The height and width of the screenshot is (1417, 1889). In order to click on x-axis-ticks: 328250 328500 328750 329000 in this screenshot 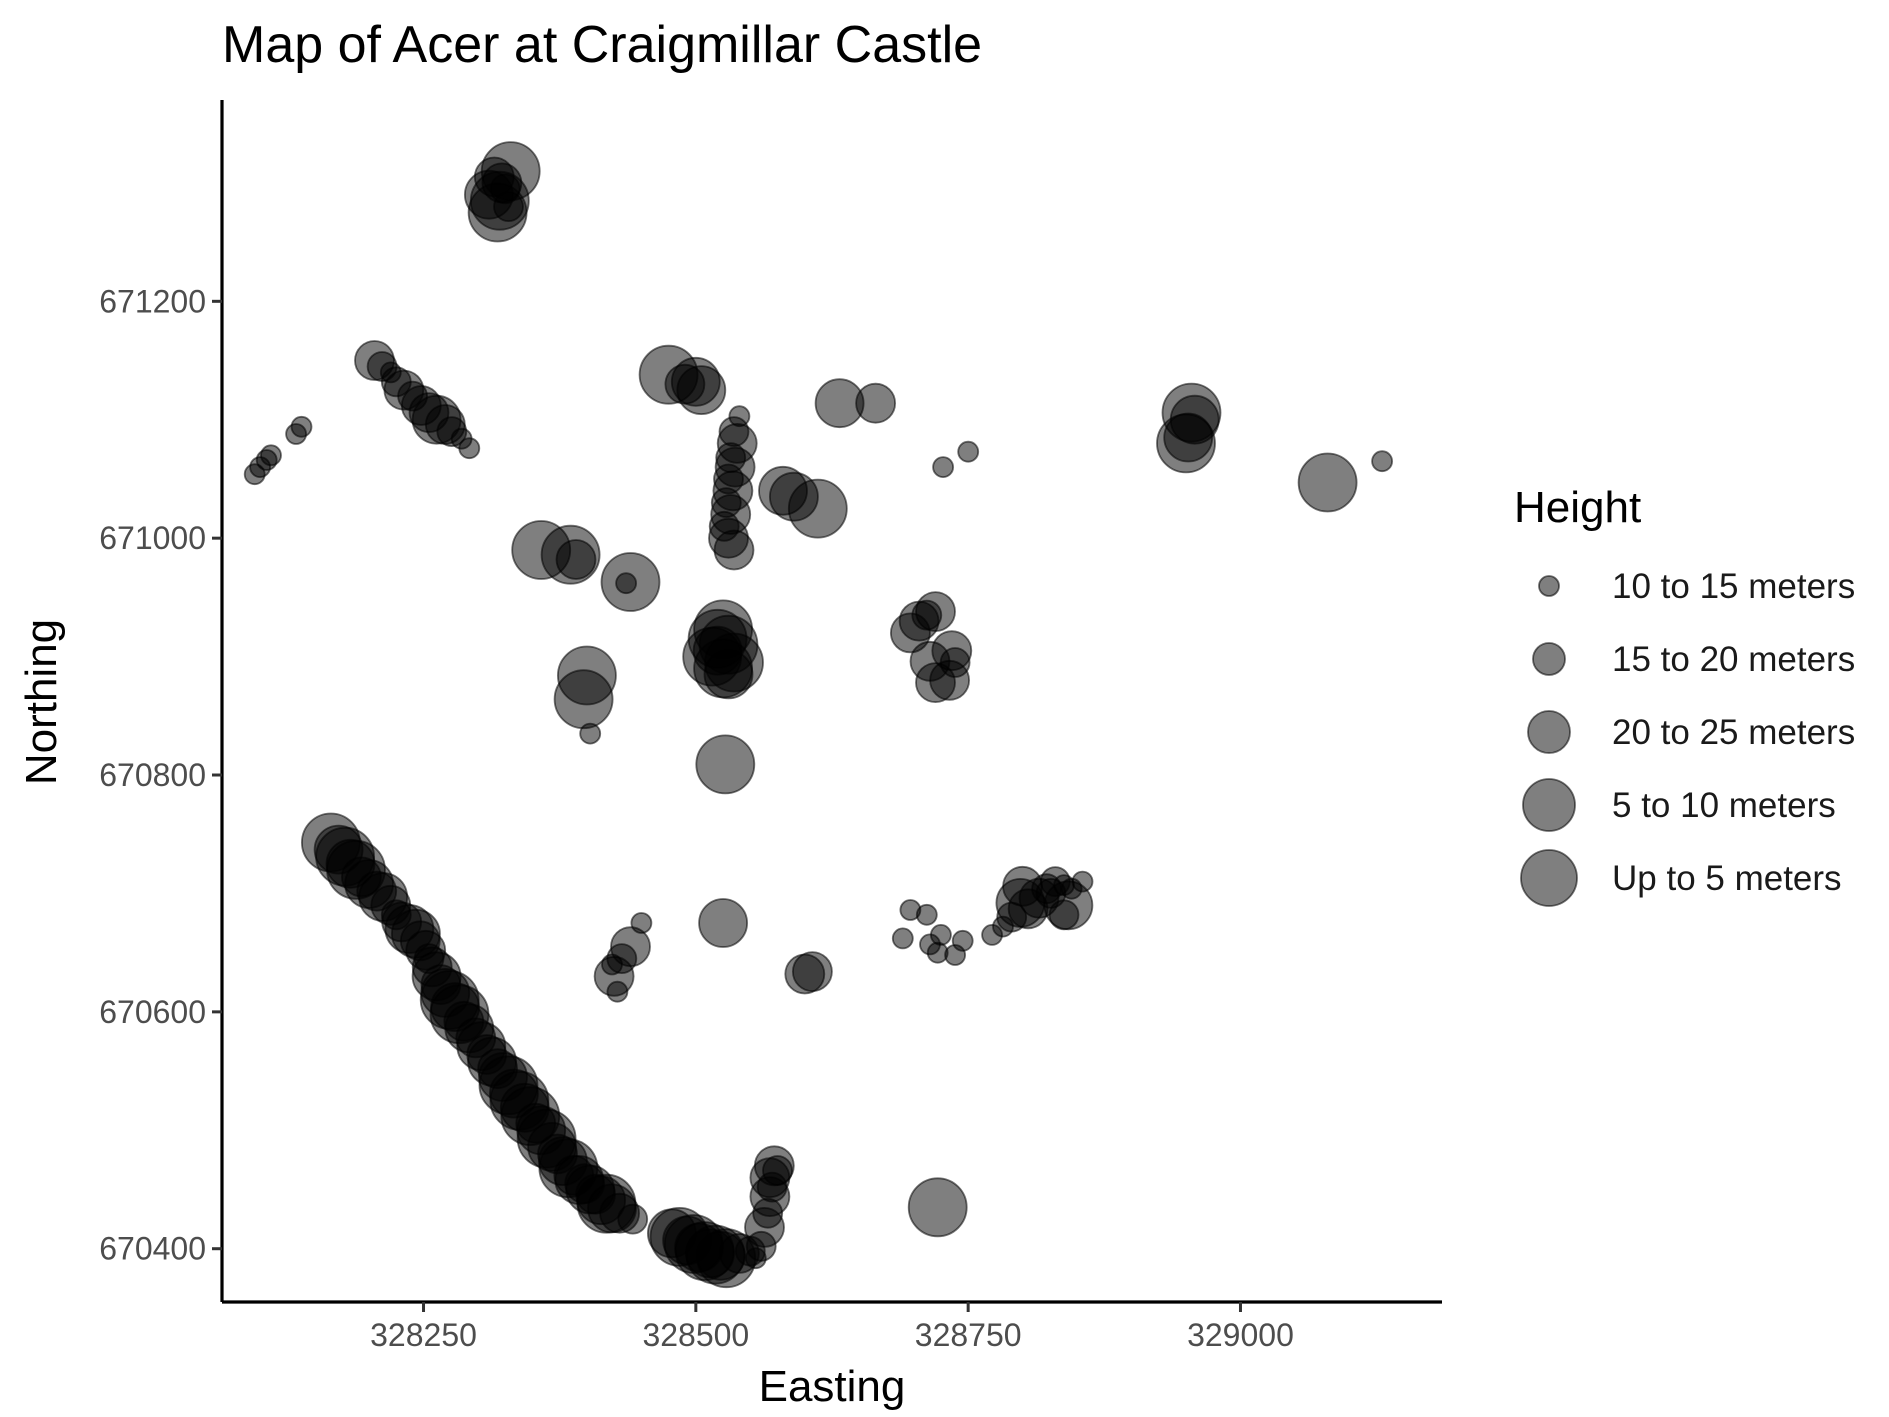, I will do `click(832, 1327)`.